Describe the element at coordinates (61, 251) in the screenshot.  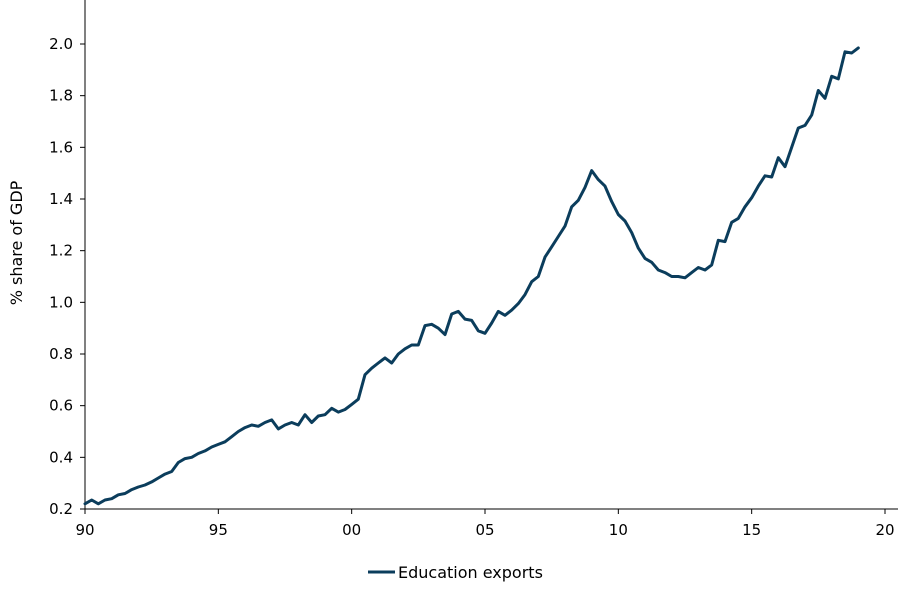
I see `y-tick-label: 1.2` at that location.